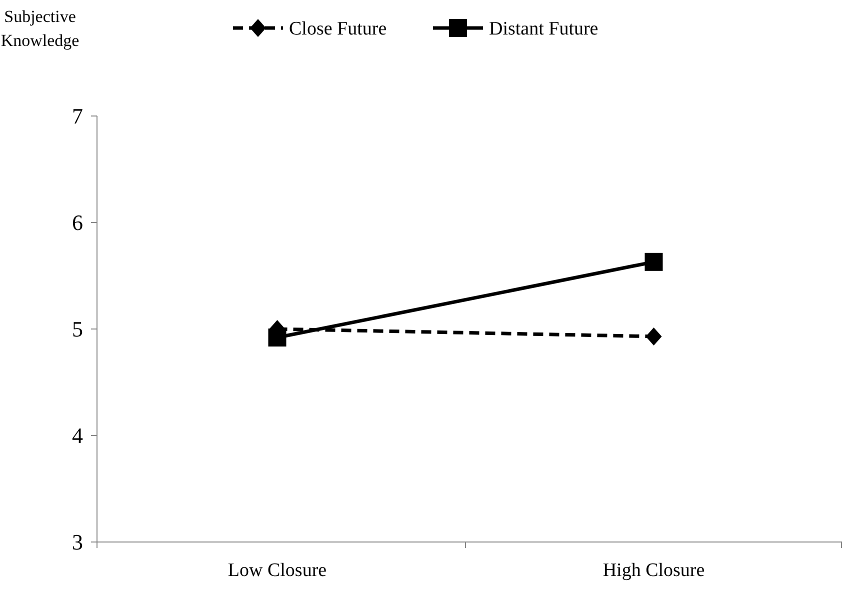 The width and height of the screenshot is (850, 606). What do you see at coordinates (653, 570) in the screenshot?
I see `x-tick-label: High Closure` at bounding box center [653, 570].